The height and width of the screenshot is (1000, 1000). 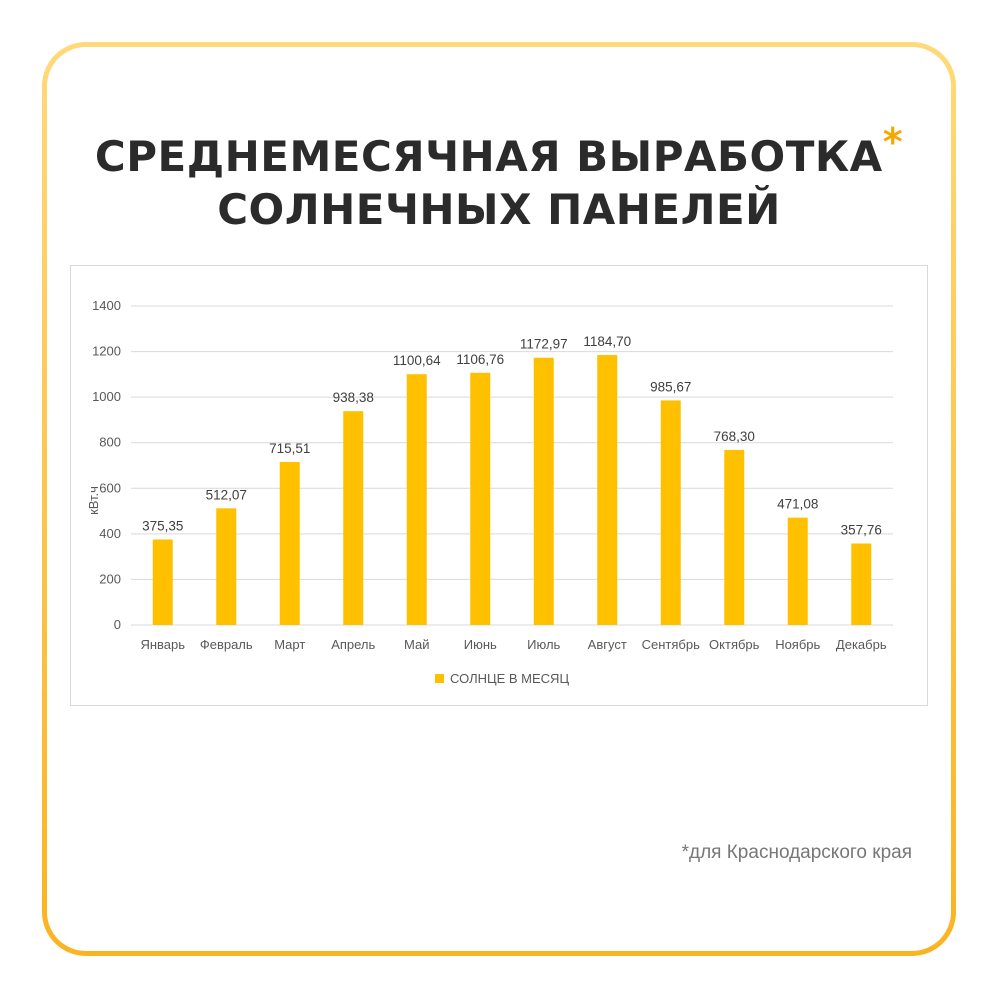 I want to click on y-tick-label: 1000, so click(x=106, y=396).